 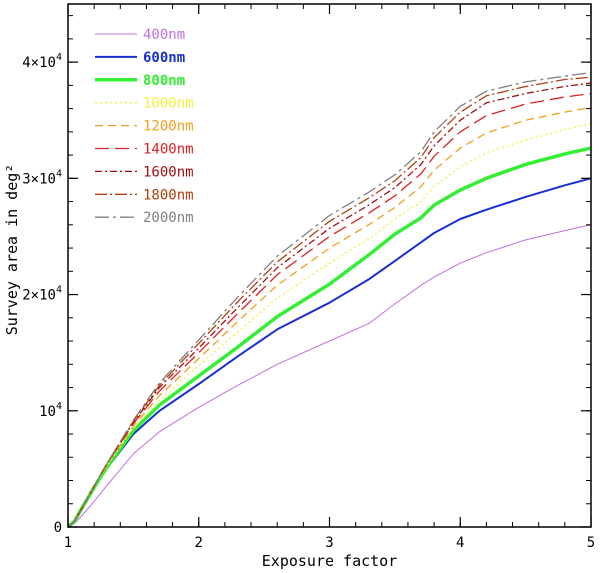 What do you see at coordinates (168, 218) in the screenshot?
I see `legend-label-2000nm: 2000nm` at bounding box center [168, 218].